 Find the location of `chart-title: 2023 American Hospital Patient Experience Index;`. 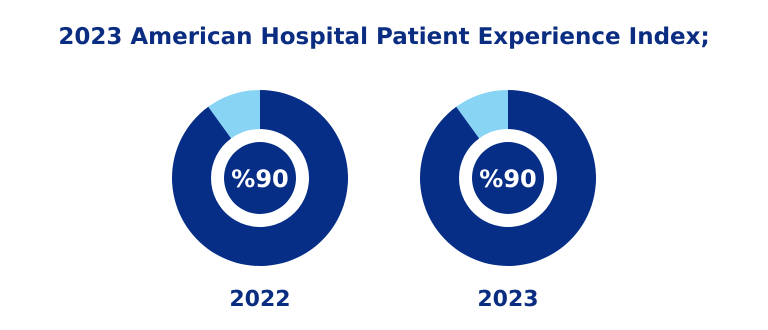

chart-title: 2023 American Hospital Patient Experience Index; is located at coordinates (384, 37).